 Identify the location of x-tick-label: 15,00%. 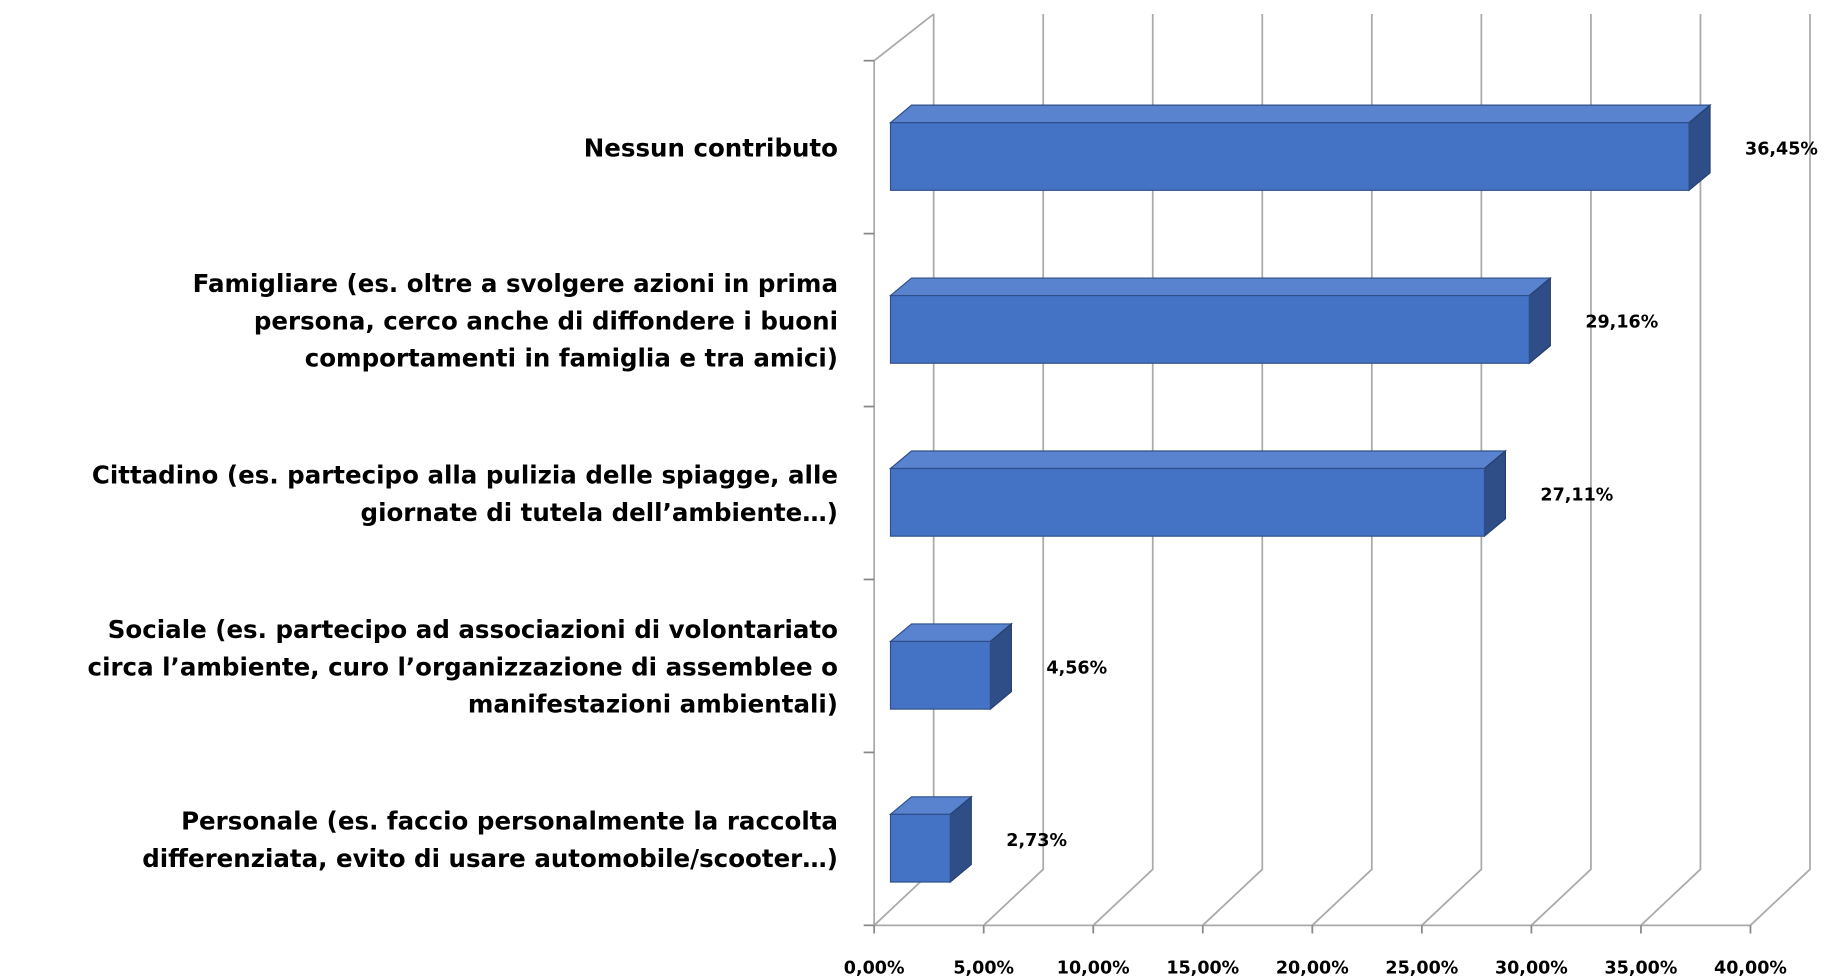
(1202, 968).